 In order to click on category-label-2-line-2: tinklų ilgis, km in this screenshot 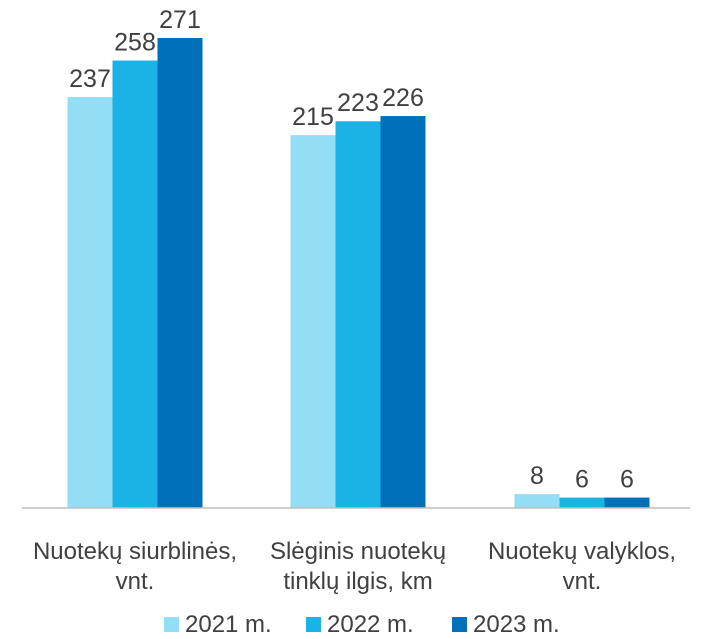, I will do `click(357, 581)`.